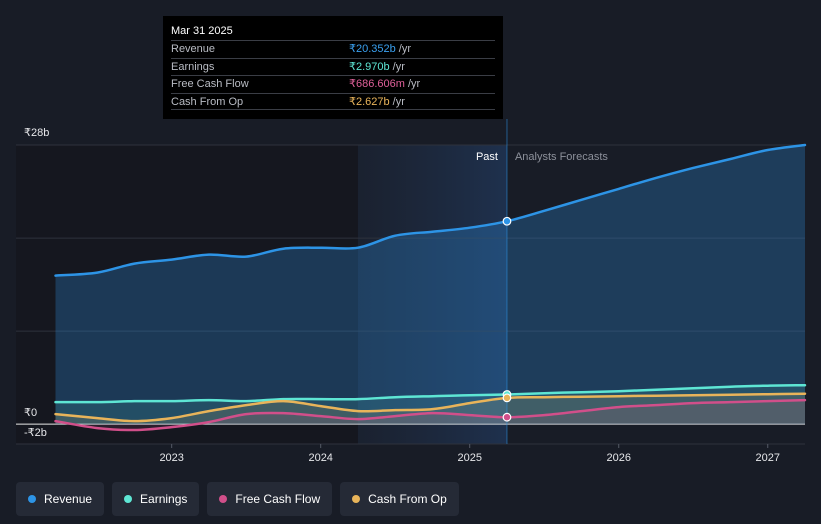 This screenshot has height=524, width=821. What do you see at coordinates (30, 413) in the screenshot?
I see `y-tick-label: ₹0` at bounding box center [30, 413].